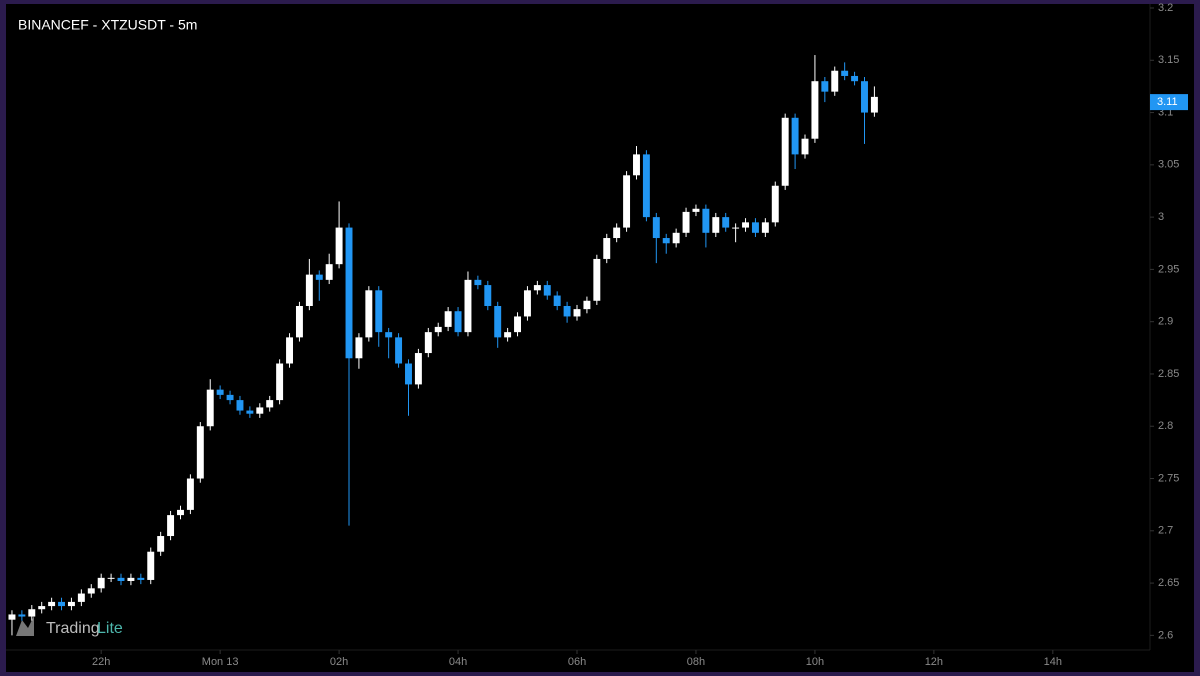 The image size is (1200, 676). What do you see at coordinates (815, 662) in the screenshot?
I see `x-tick-label: 10h` at bounding box center [815, 662].